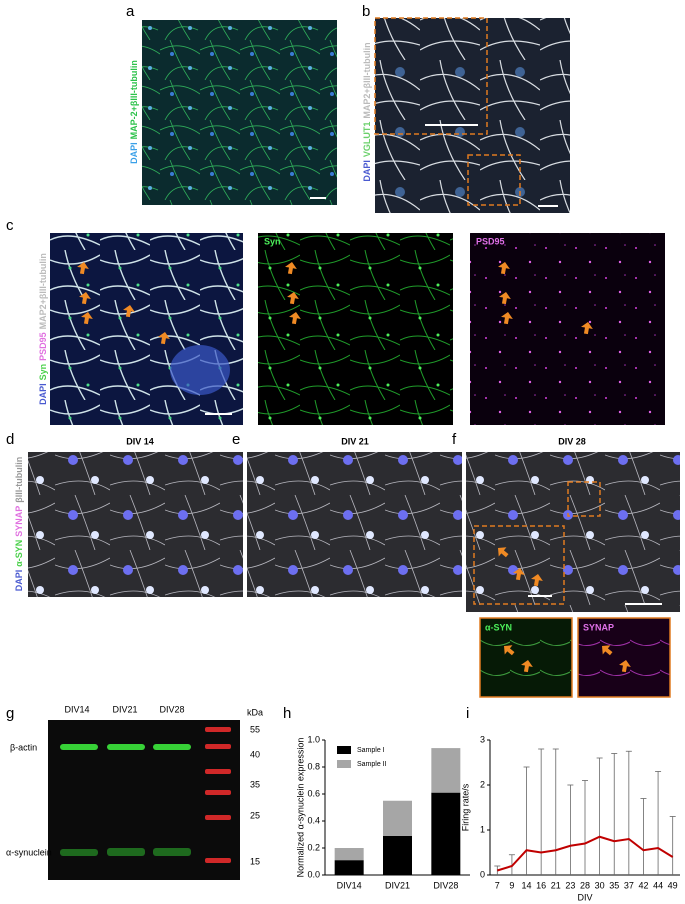 The image size is (685, 904). What do you see at coordinates (255, 712) in the screenshot?
I see `unit-label: kDa` at bounding box center [255, 712].